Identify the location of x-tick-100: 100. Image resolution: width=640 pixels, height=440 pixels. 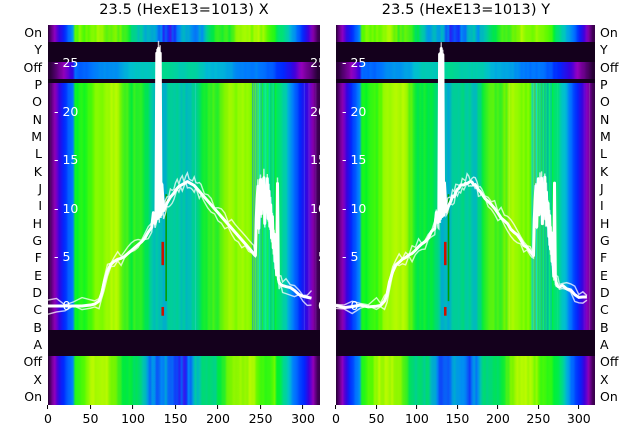
(133, 415).